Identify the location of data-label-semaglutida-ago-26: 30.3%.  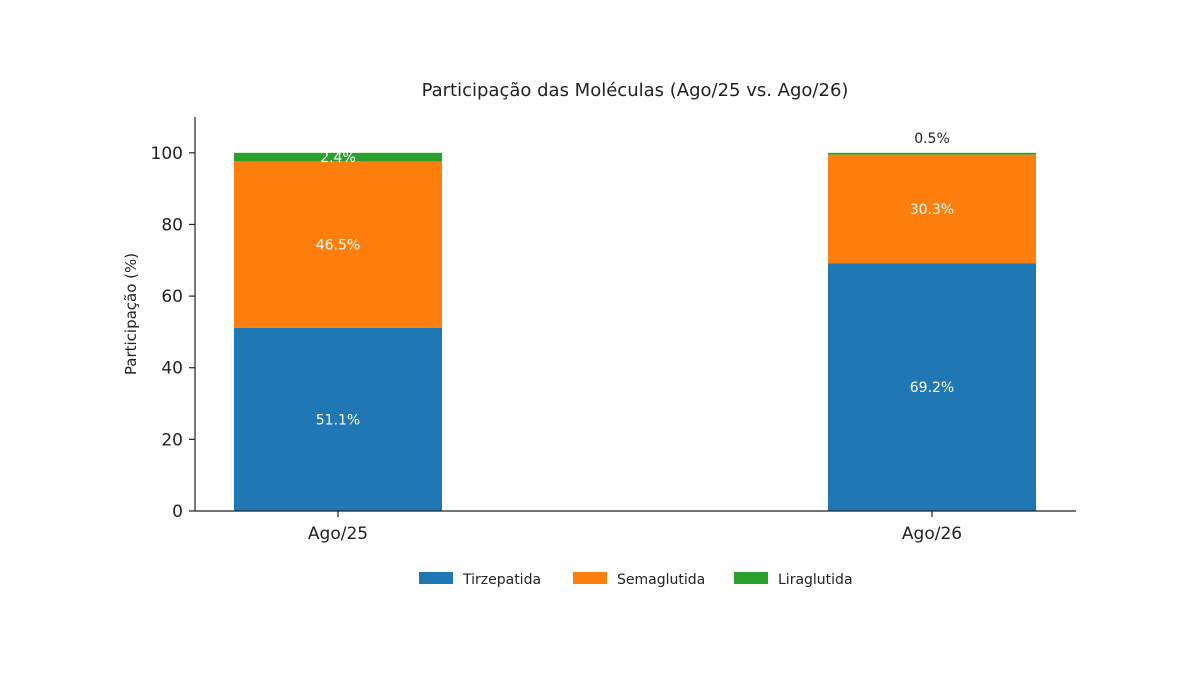
(932, 210).